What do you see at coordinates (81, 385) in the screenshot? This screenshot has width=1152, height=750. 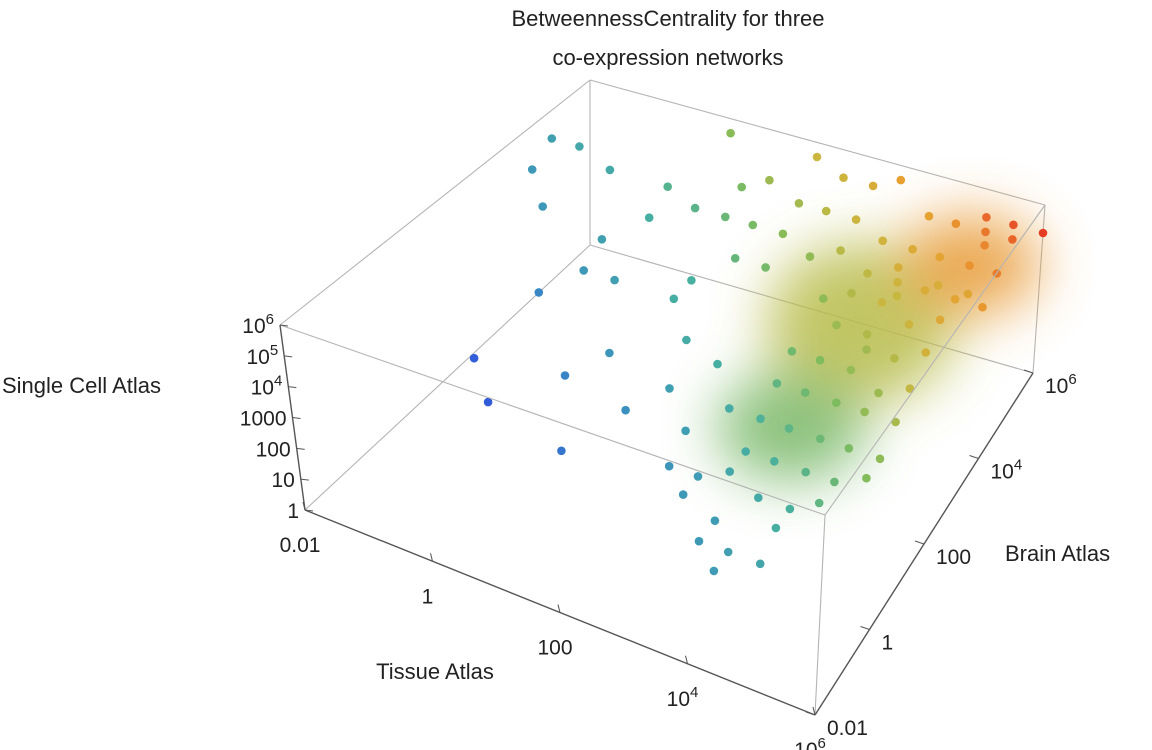 I see `z-axis-label: Single Cell Atlas` at bounding box center [81, 385].